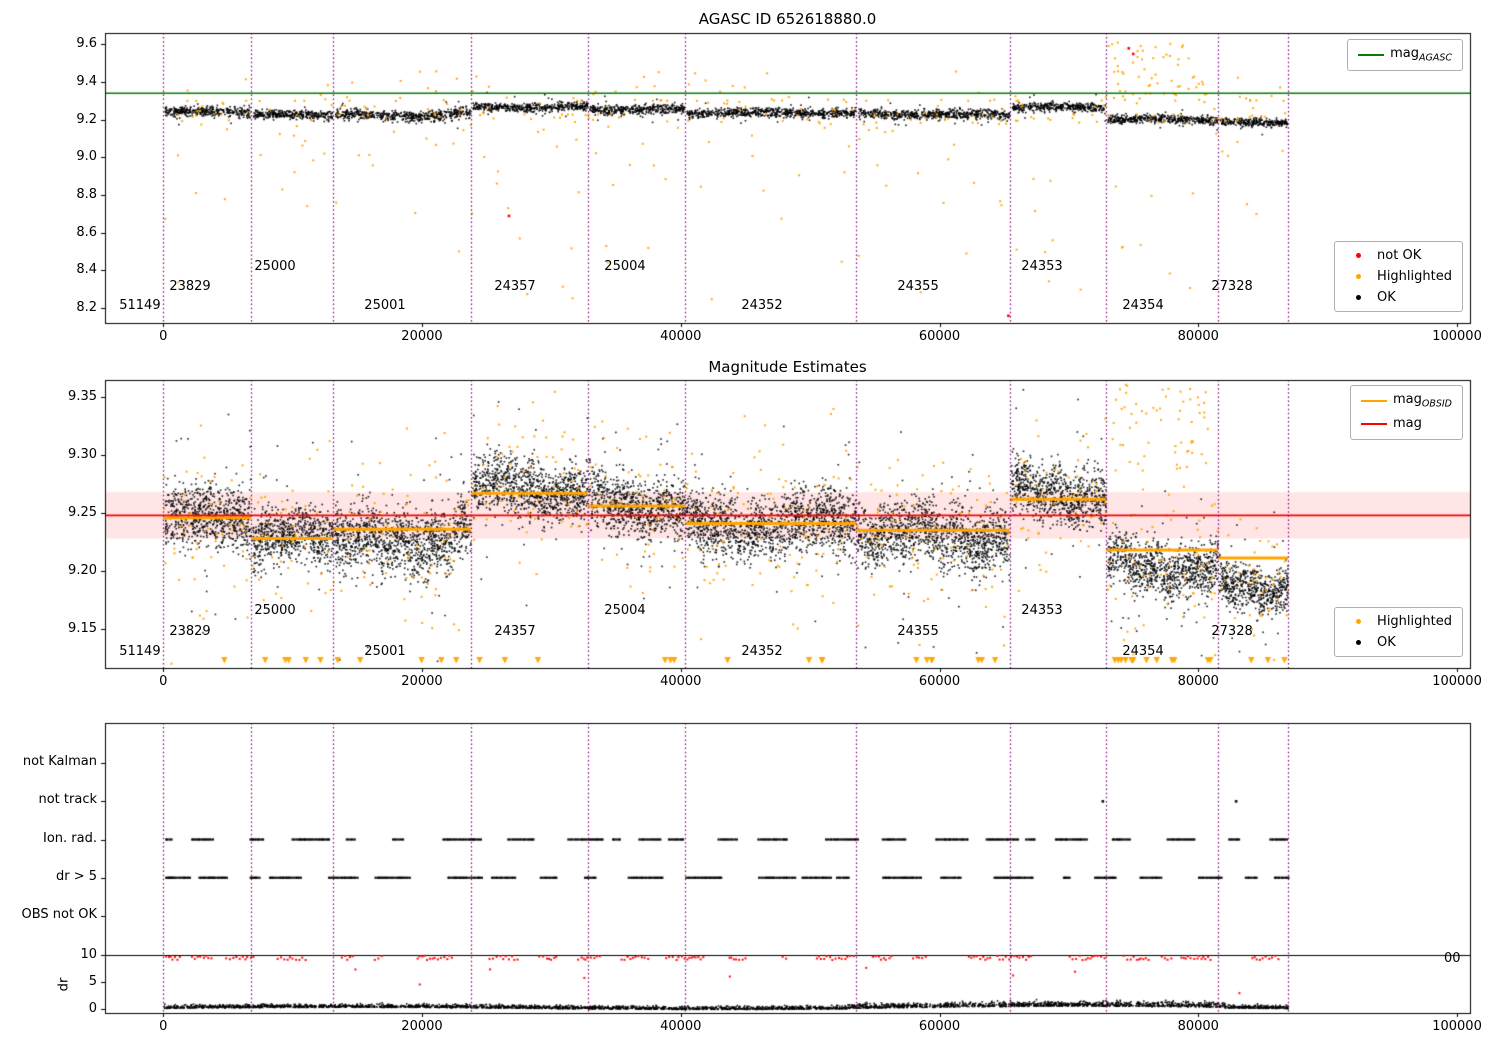 This screenshot has height=1050, width=1500. I want to click on legend-entry-highlighted: Highlighted, so click(1398, 276).